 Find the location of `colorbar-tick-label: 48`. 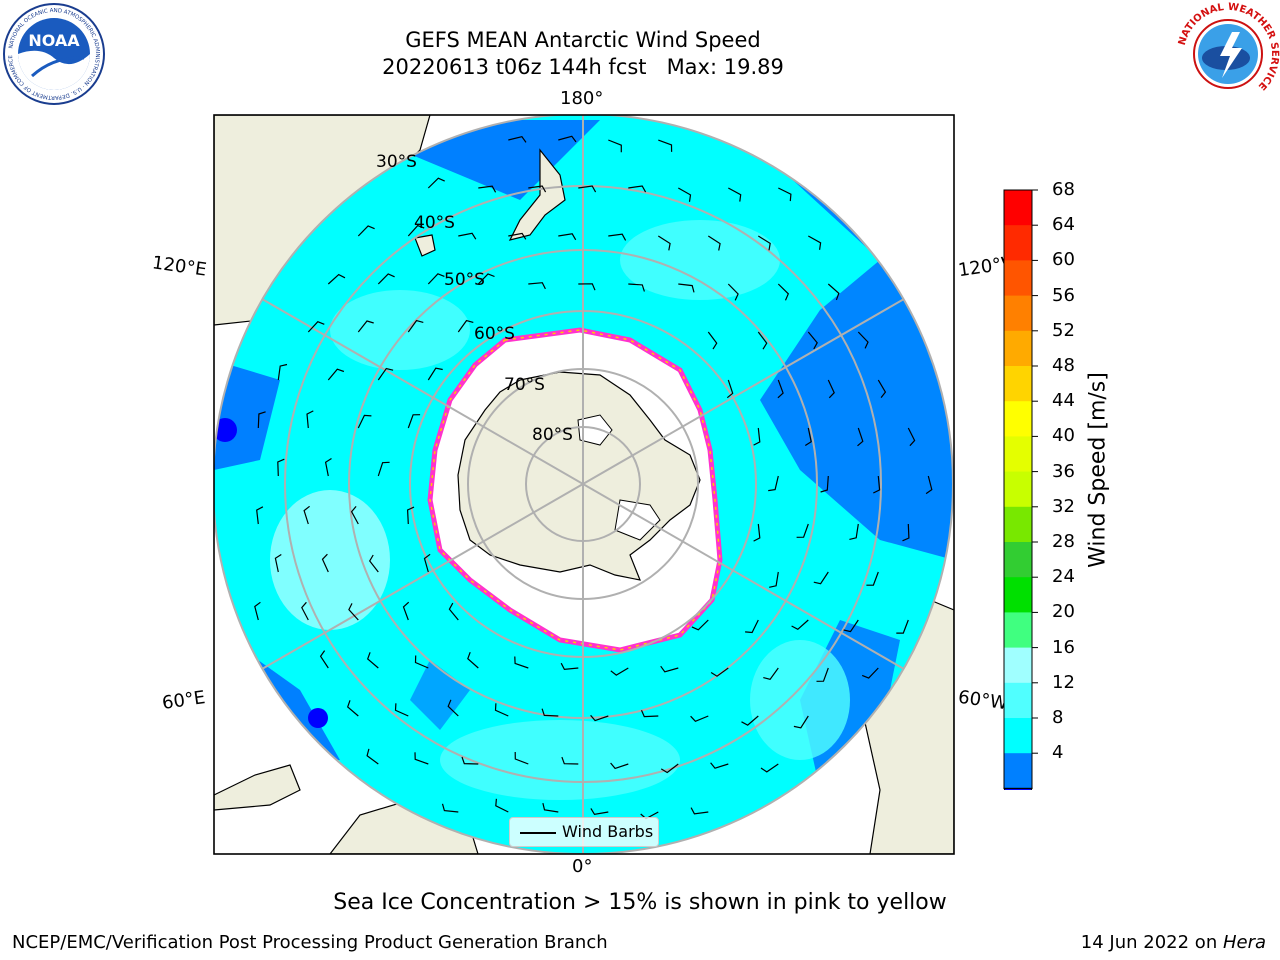

colorbar-tick-label: 48 is located at coordinates (1063, 365).